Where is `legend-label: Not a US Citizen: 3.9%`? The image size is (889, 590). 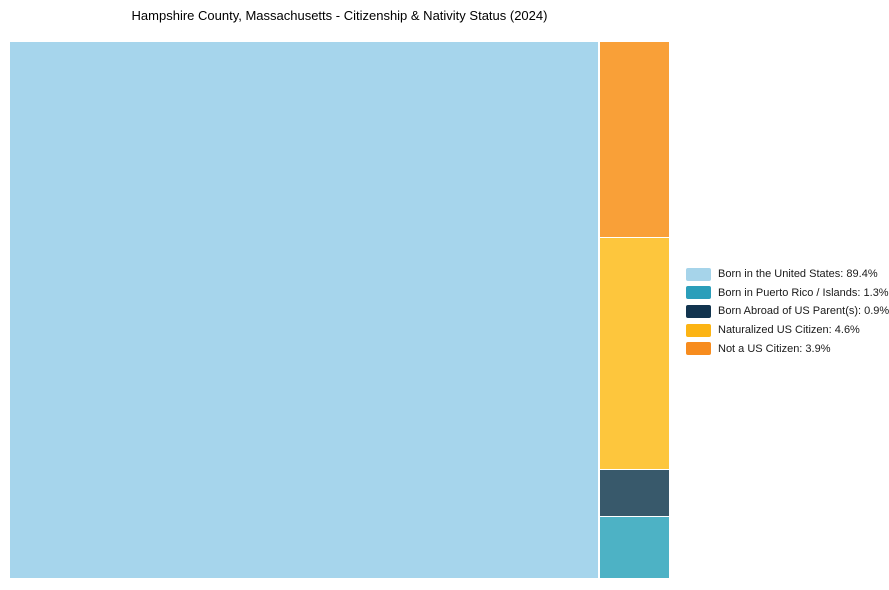
legend-label: Not a US Citizen: 3.9% is located at coordinates (774, 348).